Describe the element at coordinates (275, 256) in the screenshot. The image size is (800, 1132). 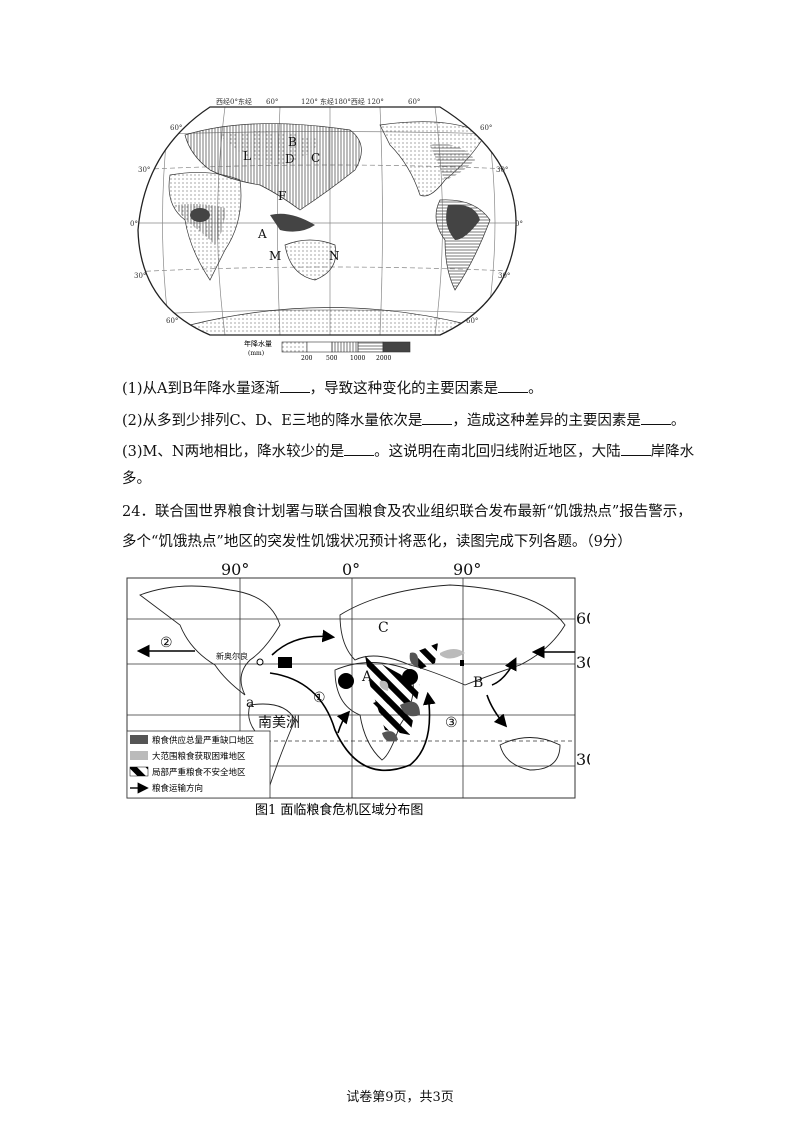
I see `point-label-m: M` at that location.